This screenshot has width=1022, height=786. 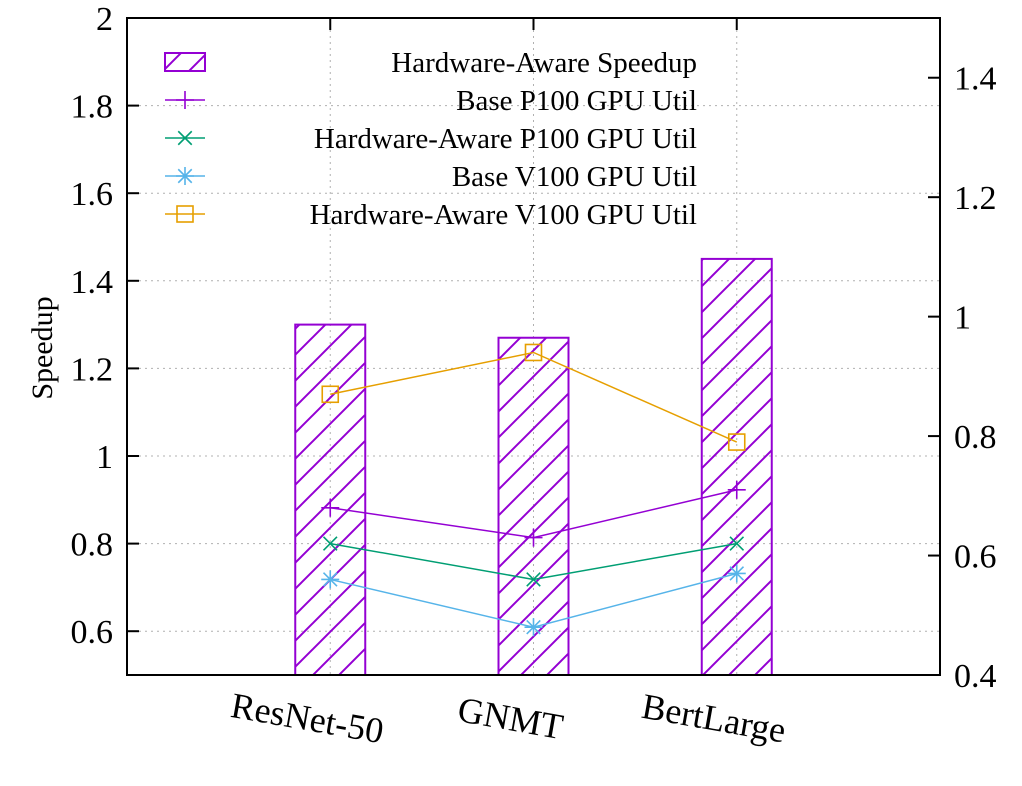 I want to click on legend-label: Base P100 GPU Util, so click(x=576, y=101).